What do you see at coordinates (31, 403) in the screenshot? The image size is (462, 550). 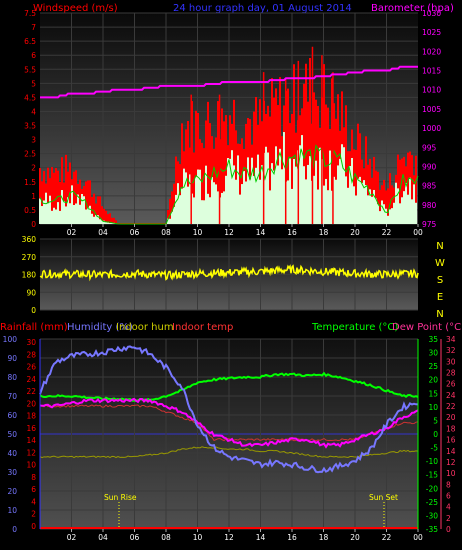 I see `rain-tick-label: 20` at bounding box center [31, 403].